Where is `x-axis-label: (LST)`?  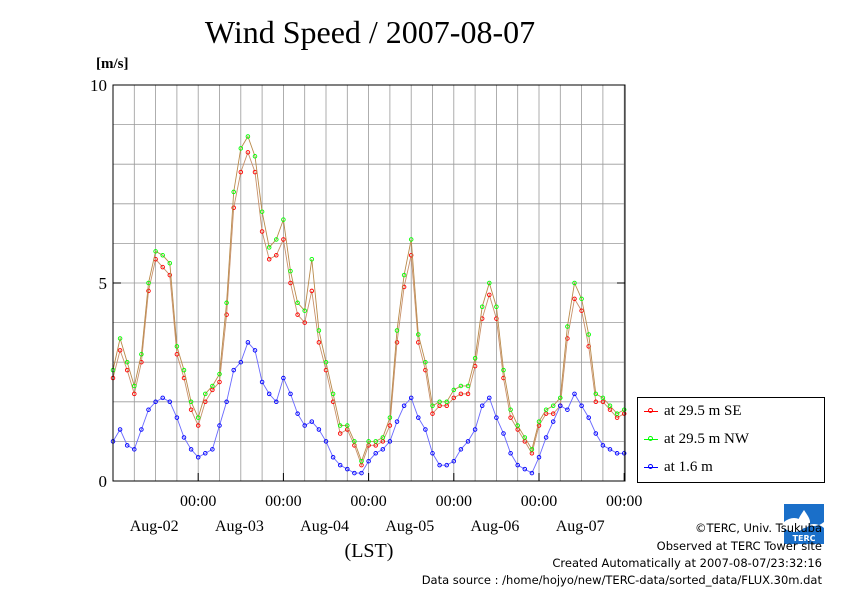
x-axis-label: (LST) is located at coordinates (369, 551).